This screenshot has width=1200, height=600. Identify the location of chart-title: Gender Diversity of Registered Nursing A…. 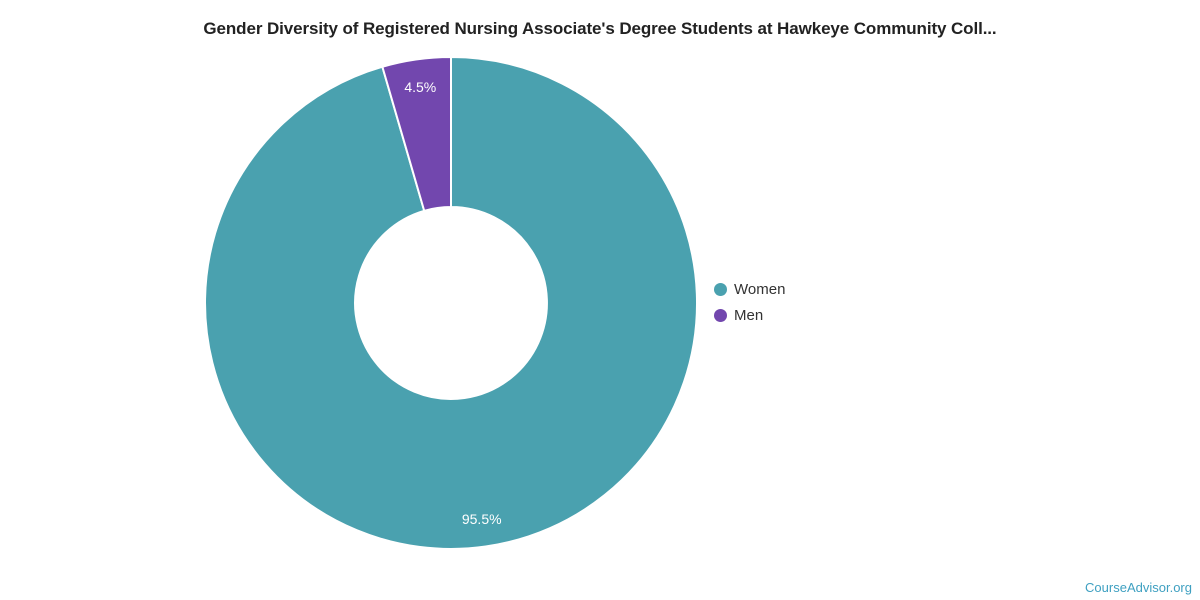
(600, 28).